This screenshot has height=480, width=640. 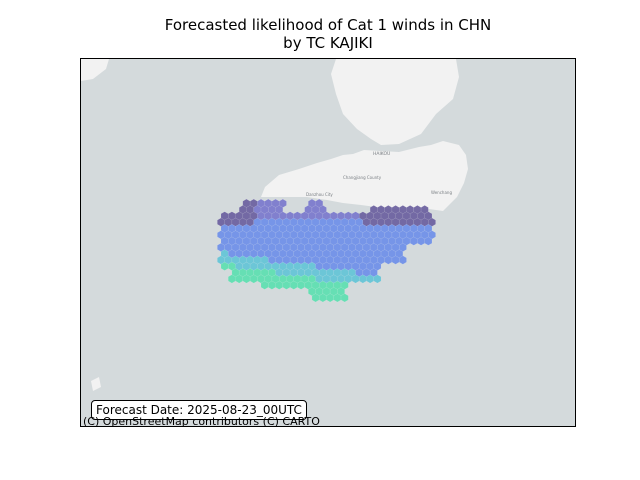 I want to click on place-label-danzhou: Danzhou City, so click(x=319, y=194).